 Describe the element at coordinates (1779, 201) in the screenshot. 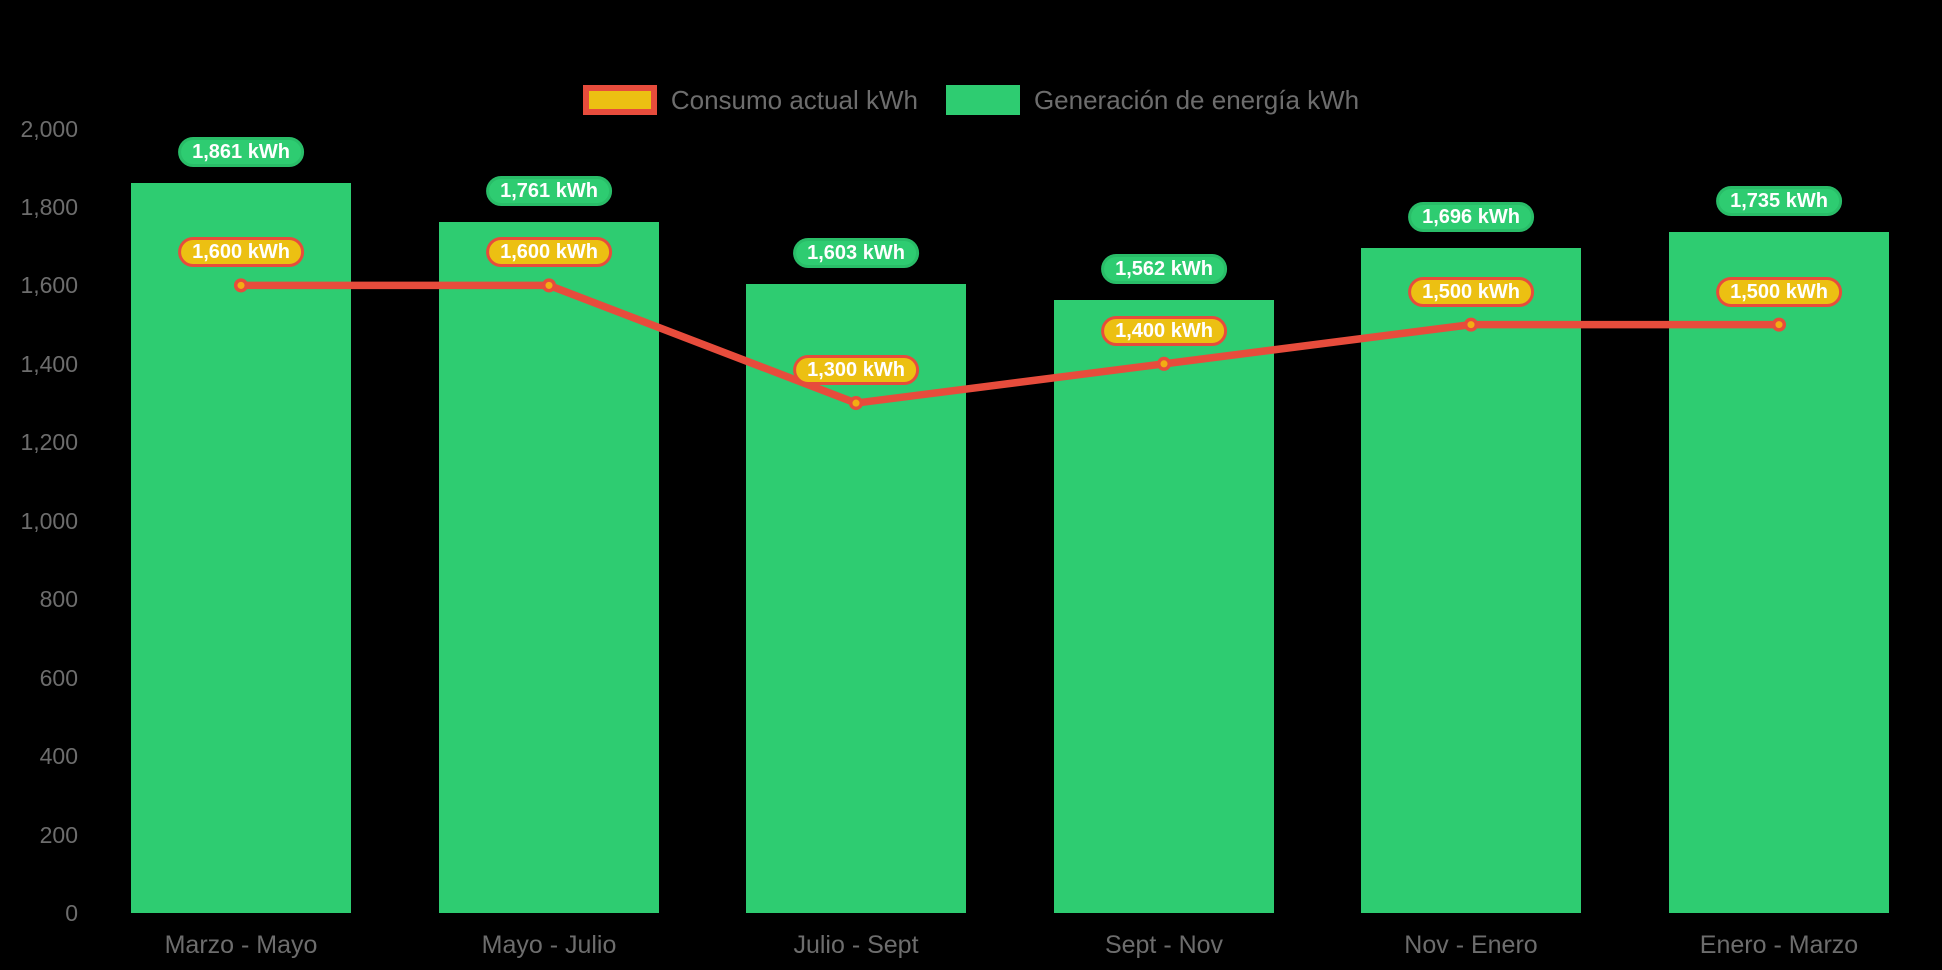

I see `bar-value-badge: 1,735 kWh` at that location.